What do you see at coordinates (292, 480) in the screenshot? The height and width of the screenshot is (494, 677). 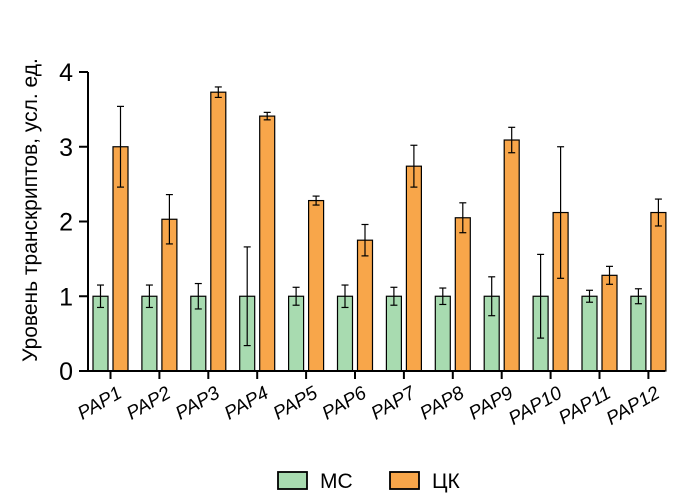 I see `legend-swatch-ms` at bounding box center [292, 480].